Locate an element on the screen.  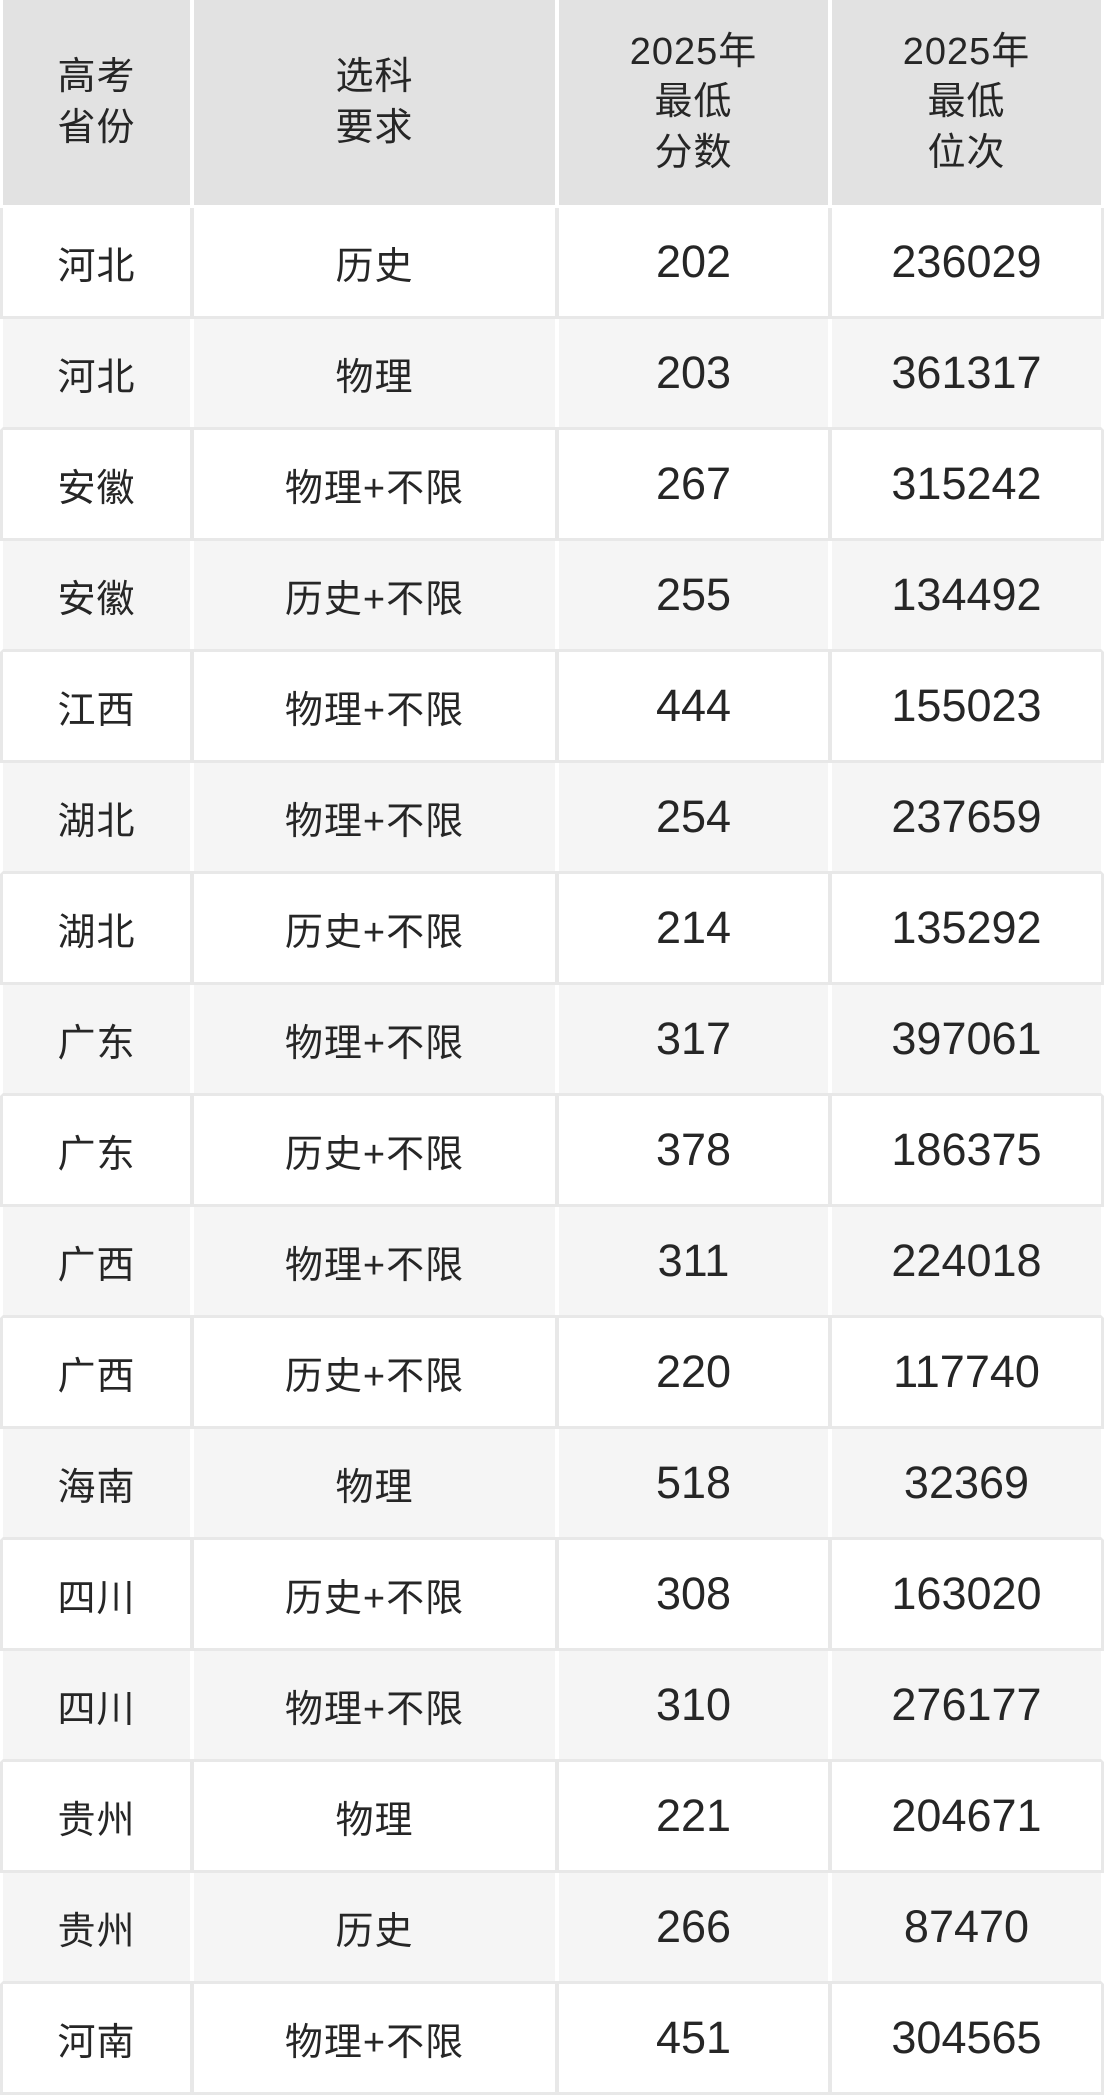
cell-province: 河南 is located at coordinates (96, 2042).